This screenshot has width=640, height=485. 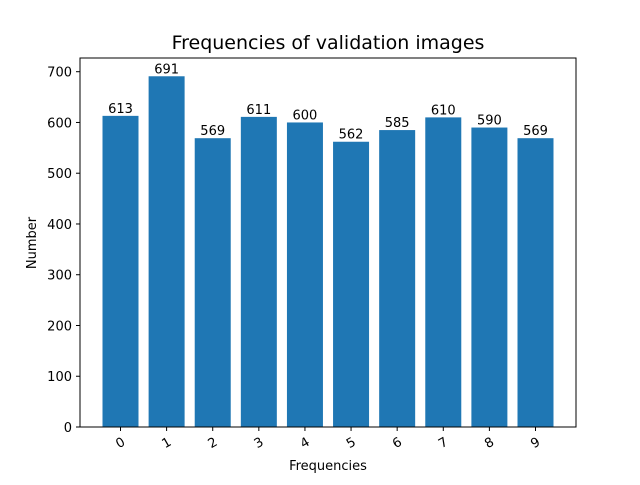 I want to click on y-tick-label-300: 300, so click(x=59, y=276).